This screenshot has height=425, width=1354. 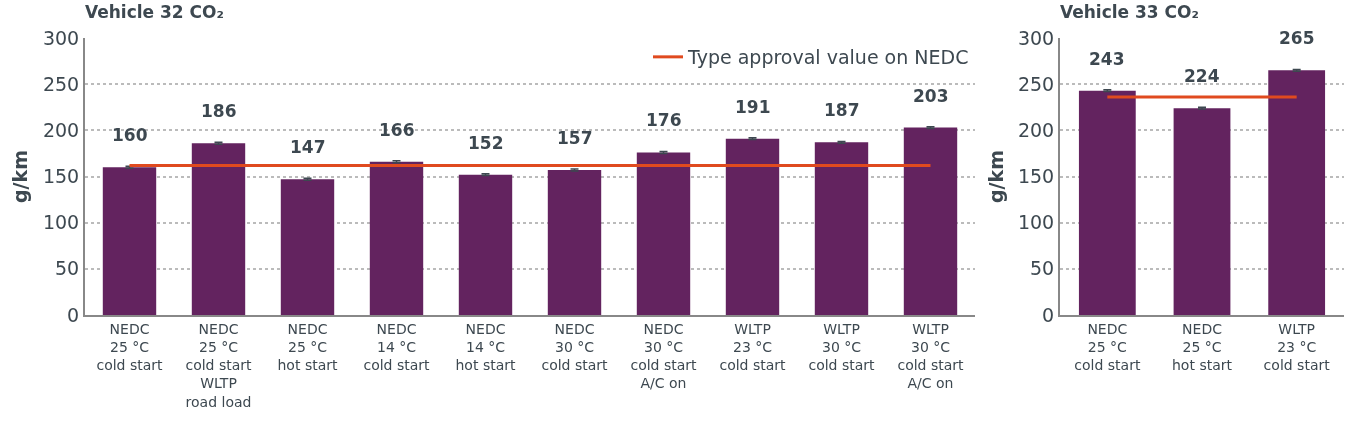 What do you see at coordinates (308, 147) in the screenshot?
I see `data-label: 147` at bounding box center [308, 147].